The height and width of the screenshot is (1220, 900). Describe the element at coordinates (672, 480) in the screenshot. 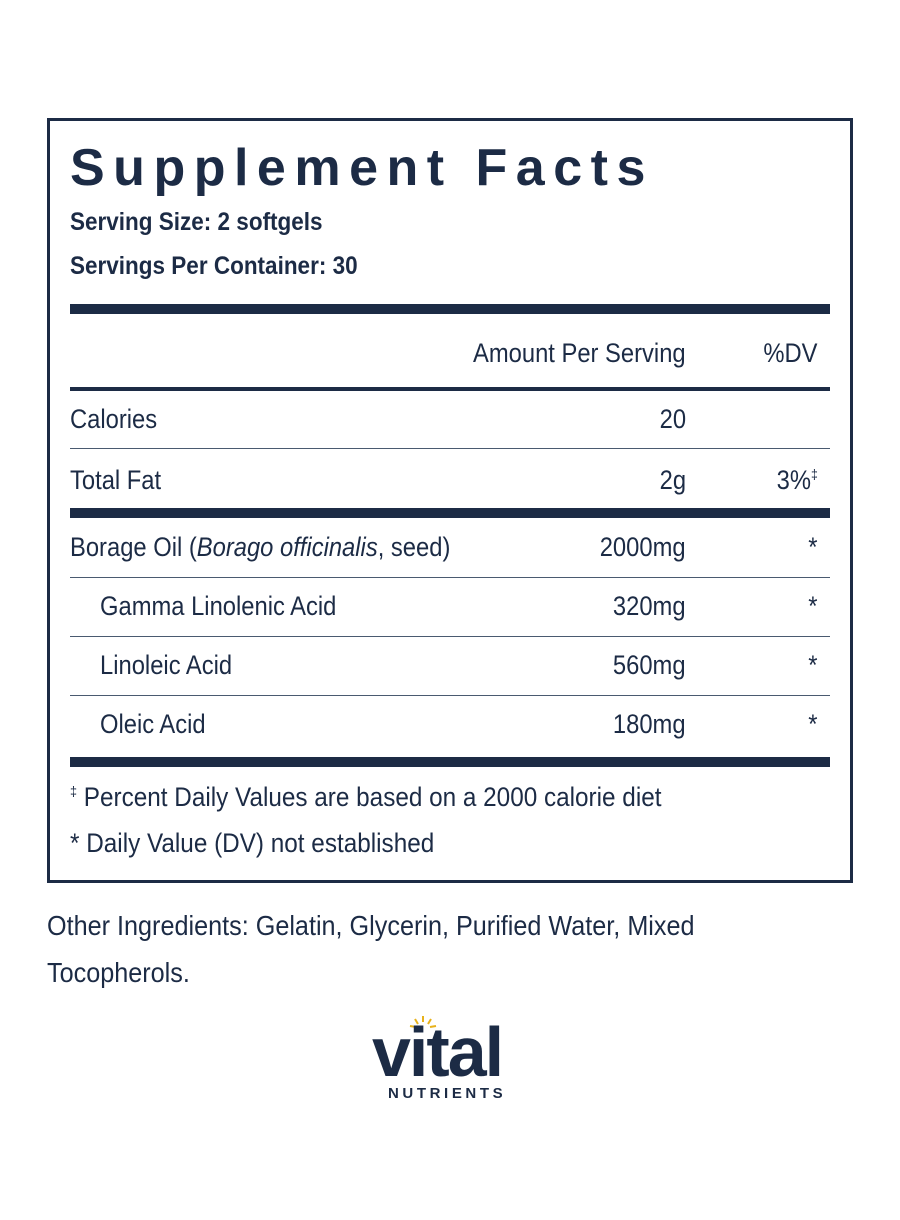

I see `row-amount: 2g` at that location.